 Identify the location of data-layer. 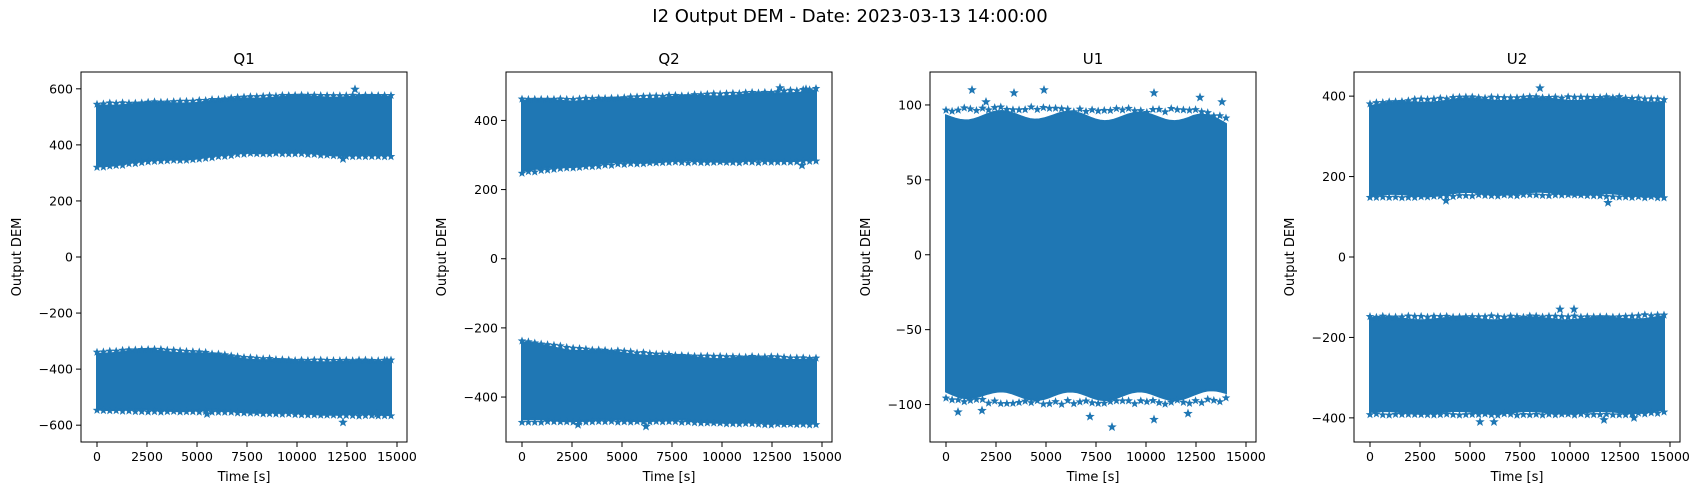
(669, 256).